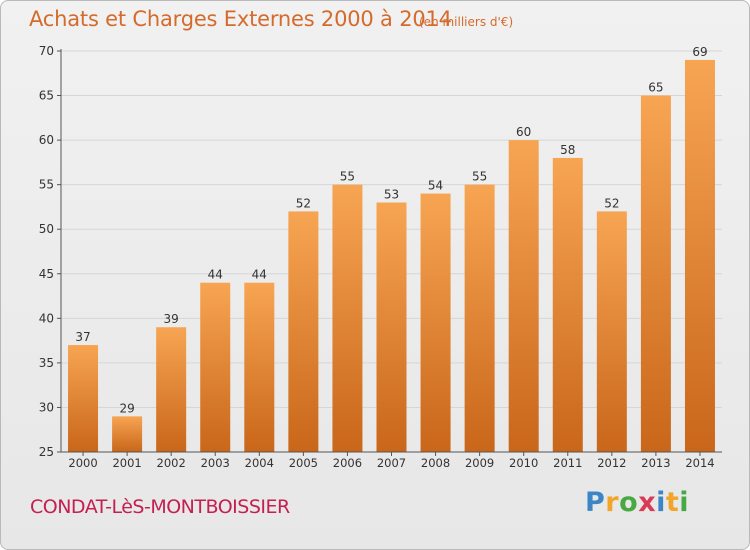 This screenshot has width=750, height=550. Describe the element at coordinates (435, 463) in the screenshot. I see `x-tick-label: 2008` at that location.